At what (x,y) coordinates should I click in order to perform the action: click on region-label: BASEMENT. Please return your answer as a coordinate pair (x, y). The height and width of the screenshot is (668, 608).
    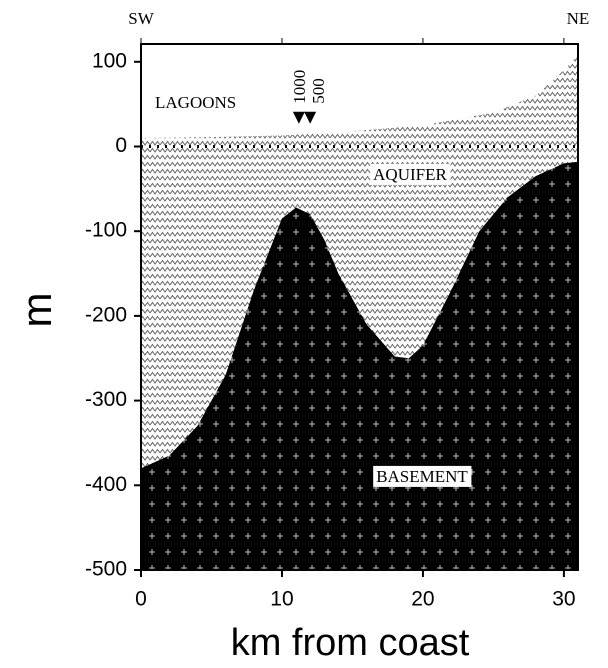
    Looking at the image, I should click on (422, 476).